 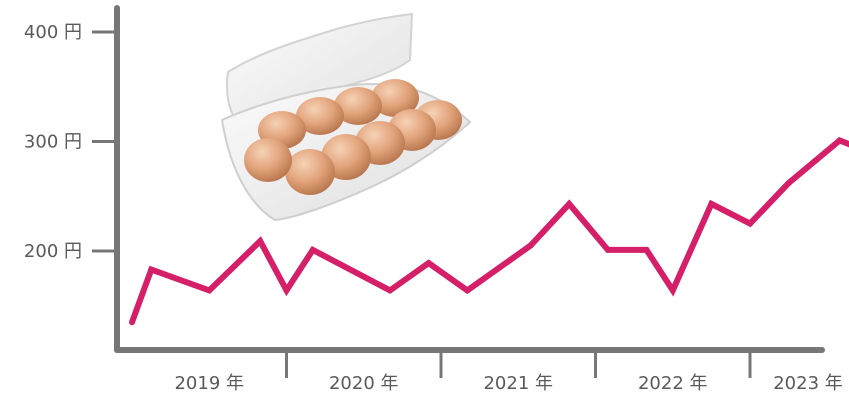 What do you see at coordinates (673, 383) in the screenshot?
I see `x-tick-label: 2022 年` at bounding box center [673, 383].